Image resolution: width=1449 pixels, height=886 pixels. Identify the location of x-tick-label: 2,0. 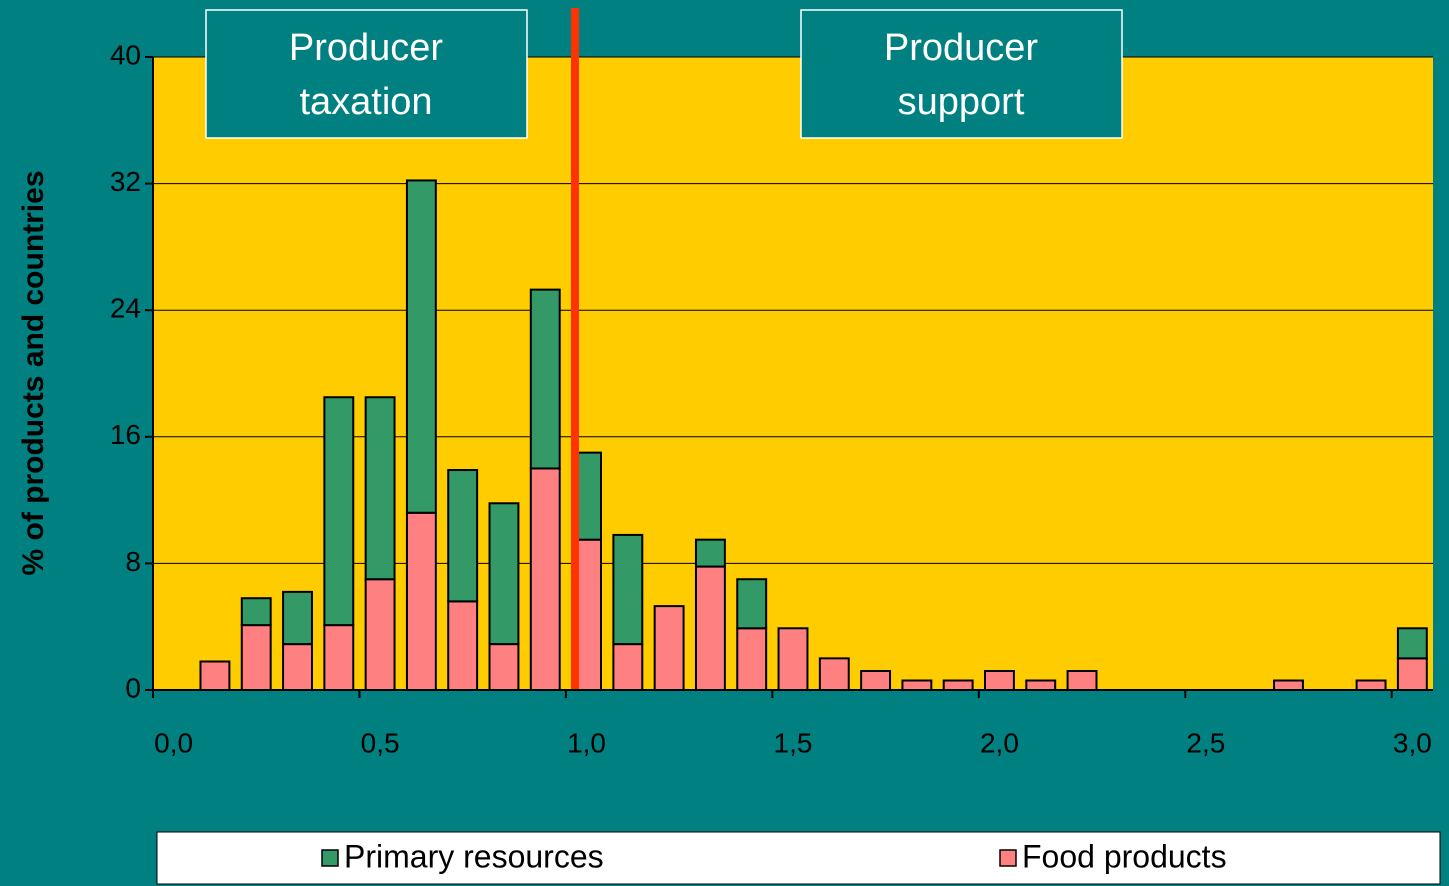
(999, 742).